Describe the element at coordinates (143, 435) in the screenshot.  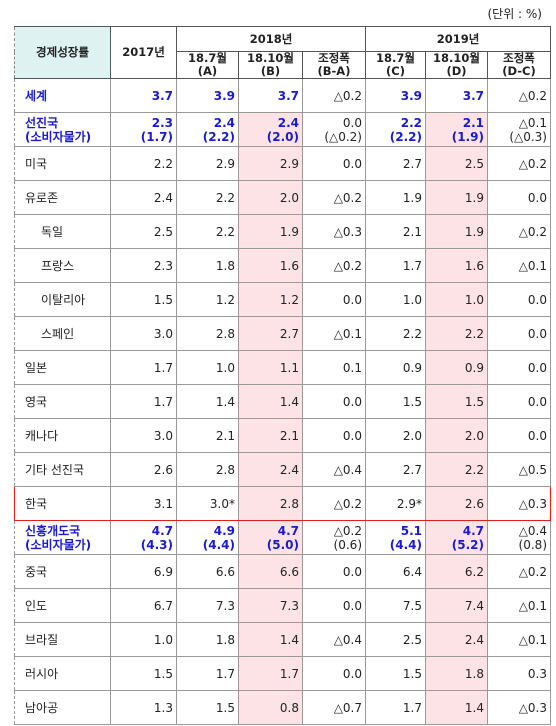
I see `value-cell: 3.0` at that location.